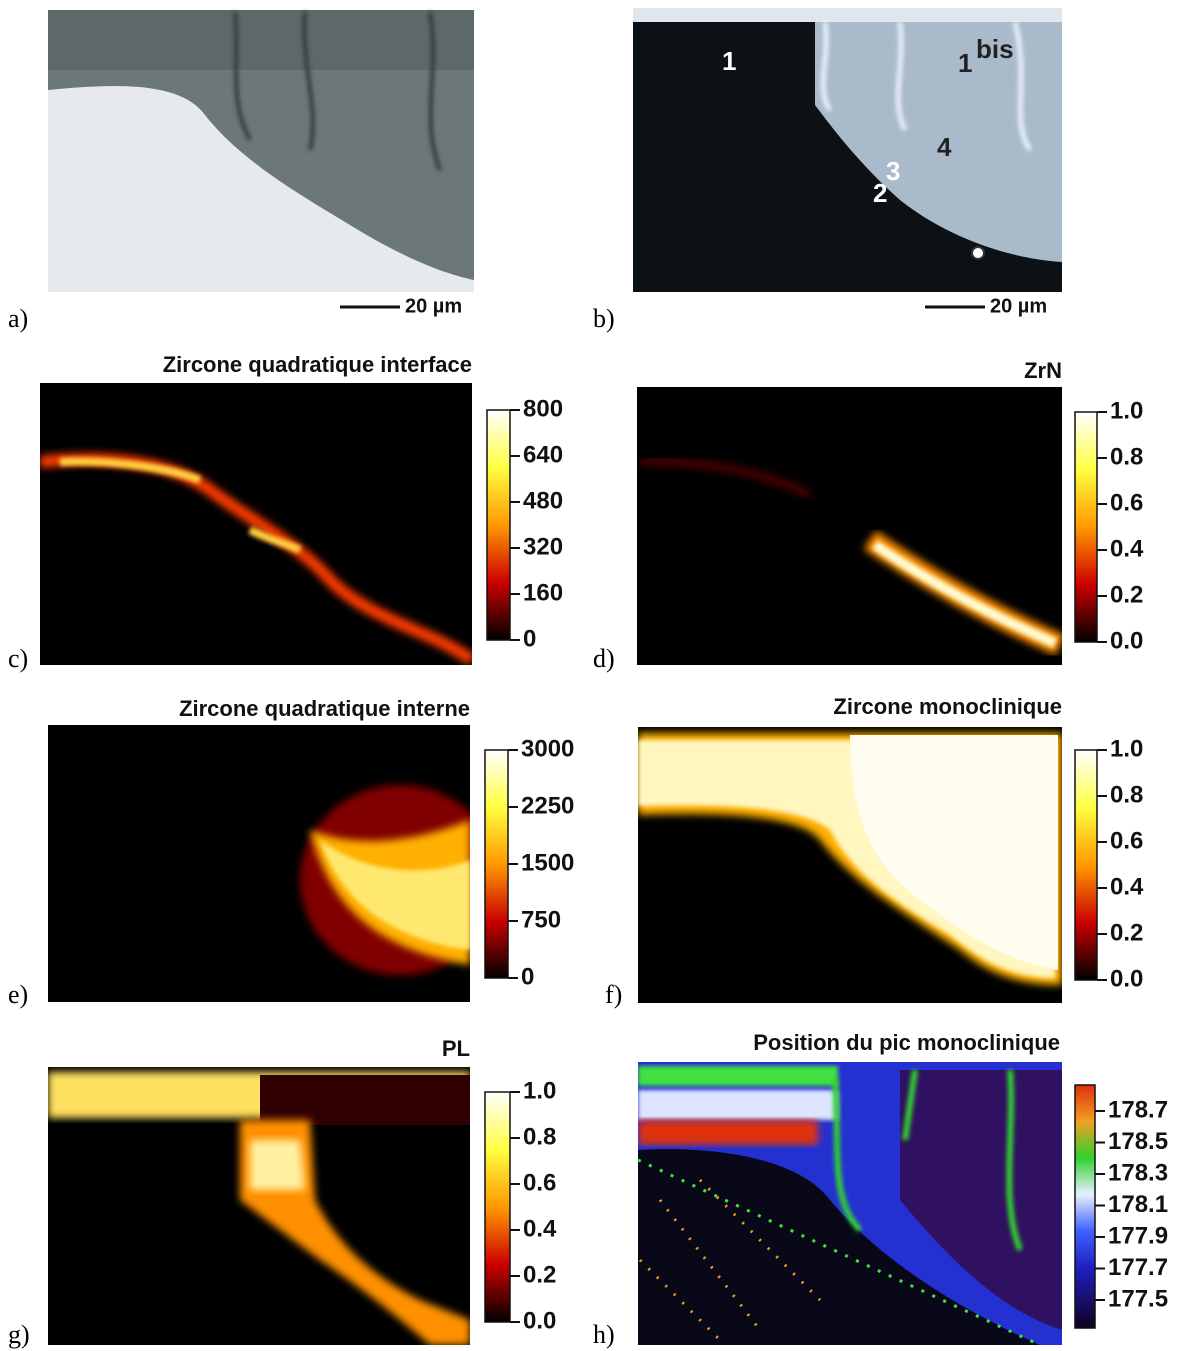  I want to click on colorbar-tick-label: 3000, so click(547, 748).